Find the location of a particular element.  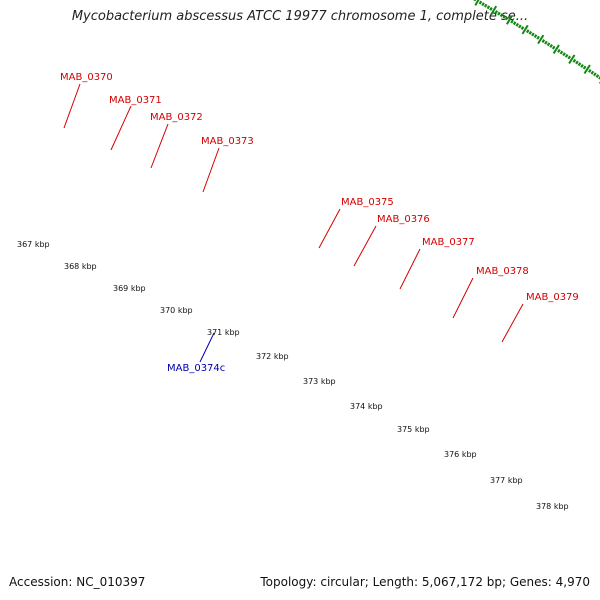

scale-label-378: 378 kbp is located at coordinates (552, 506).